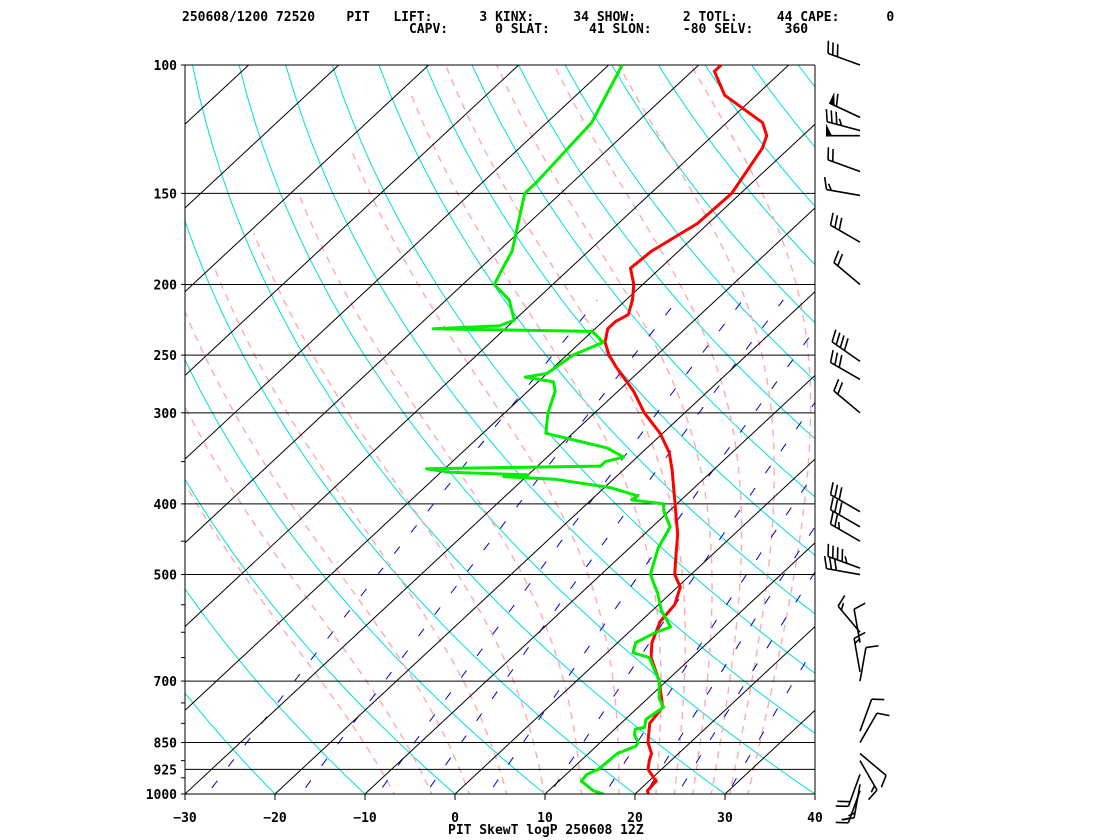 This screenshot has height=840, width=1120. I want to click on pressure-tick-label: 200, so click(166, 285).